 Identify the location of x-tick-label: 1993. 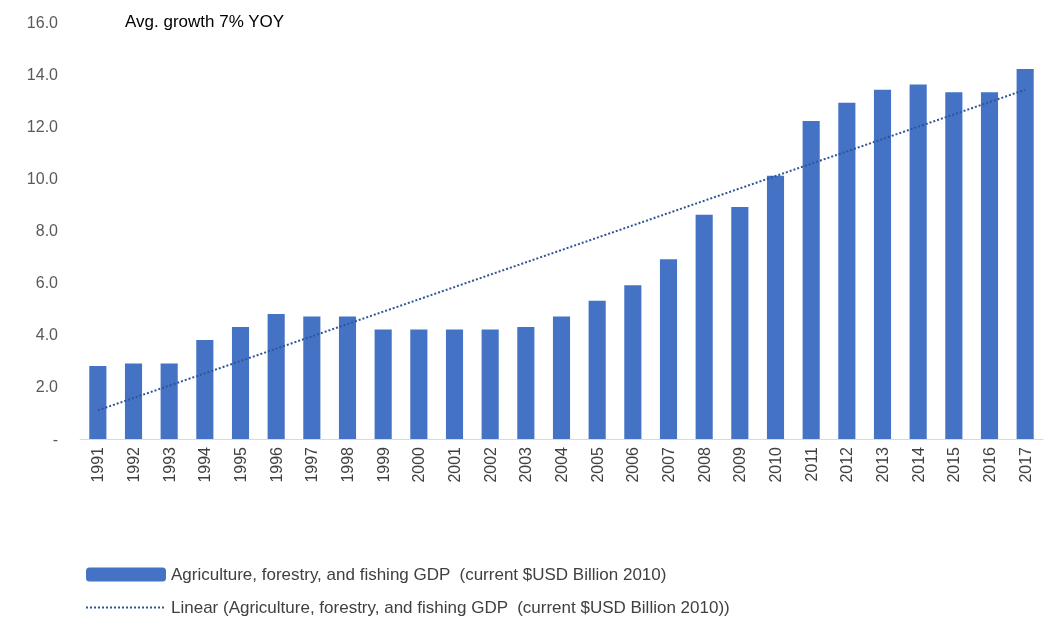
(169, 464).